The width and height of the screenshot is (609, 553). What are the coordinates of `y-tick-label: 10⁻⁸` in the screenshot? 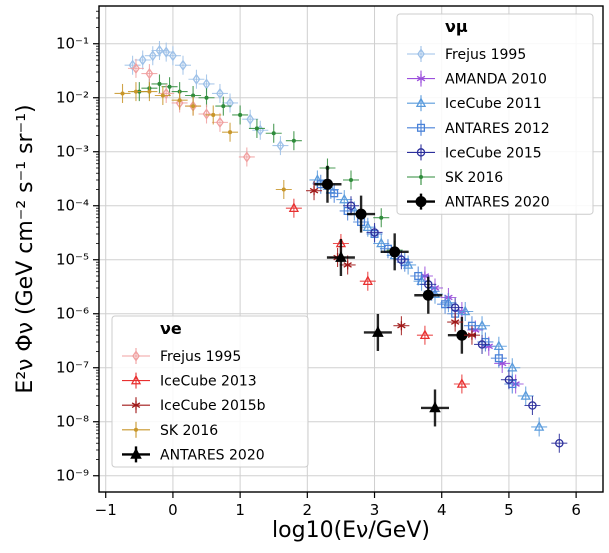 It's located at (72, 422).